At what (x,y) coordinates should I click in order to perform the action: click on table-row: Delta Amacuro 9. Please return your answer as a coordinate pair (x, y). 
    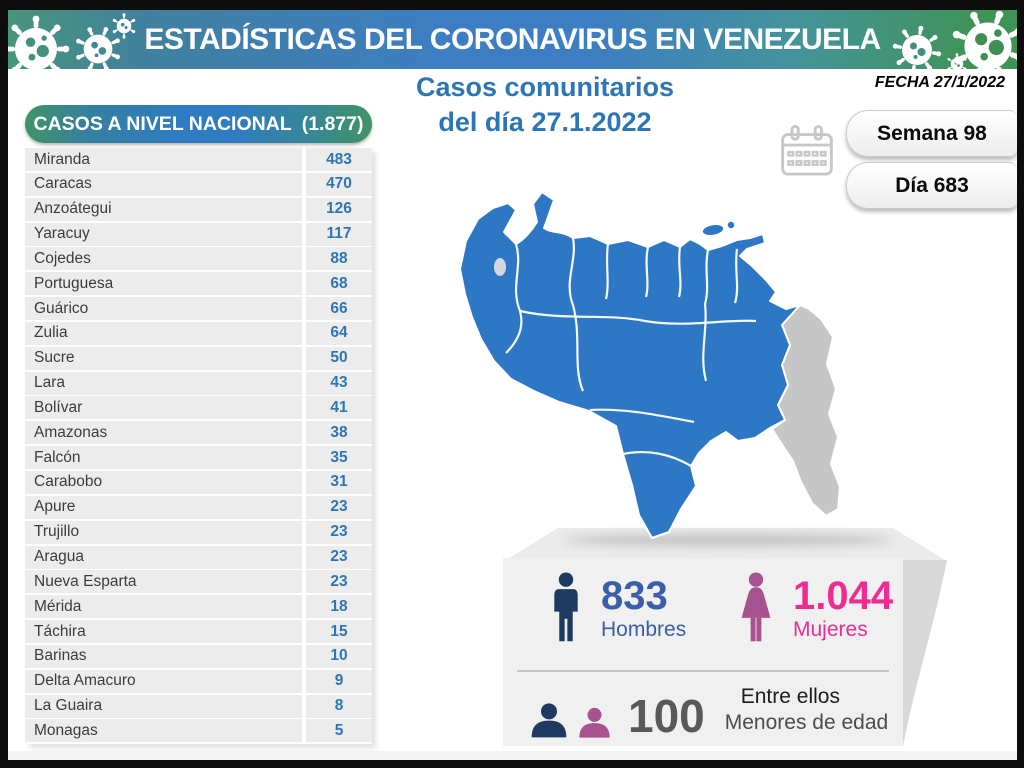
    Looking at the image, I should click on (198, 681).